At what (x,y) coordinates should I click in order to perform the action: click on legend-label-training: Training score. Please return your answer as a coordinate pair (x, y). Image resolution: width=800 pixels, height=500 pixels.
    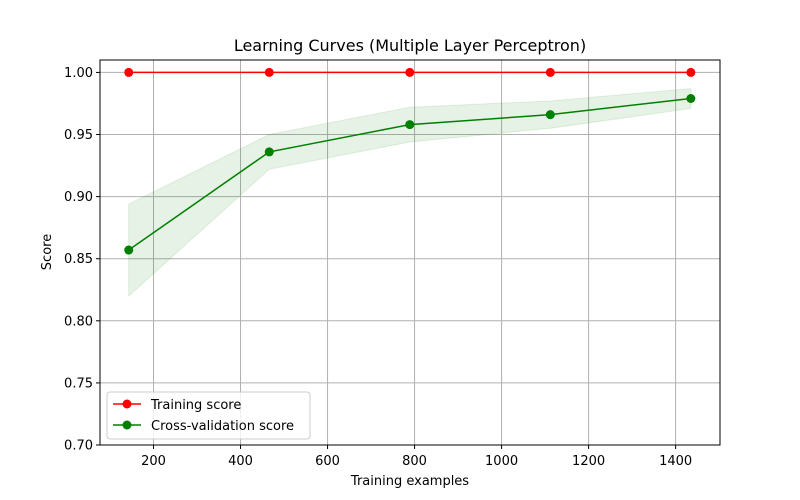
    Looking at the image, I should click on (195, 405).